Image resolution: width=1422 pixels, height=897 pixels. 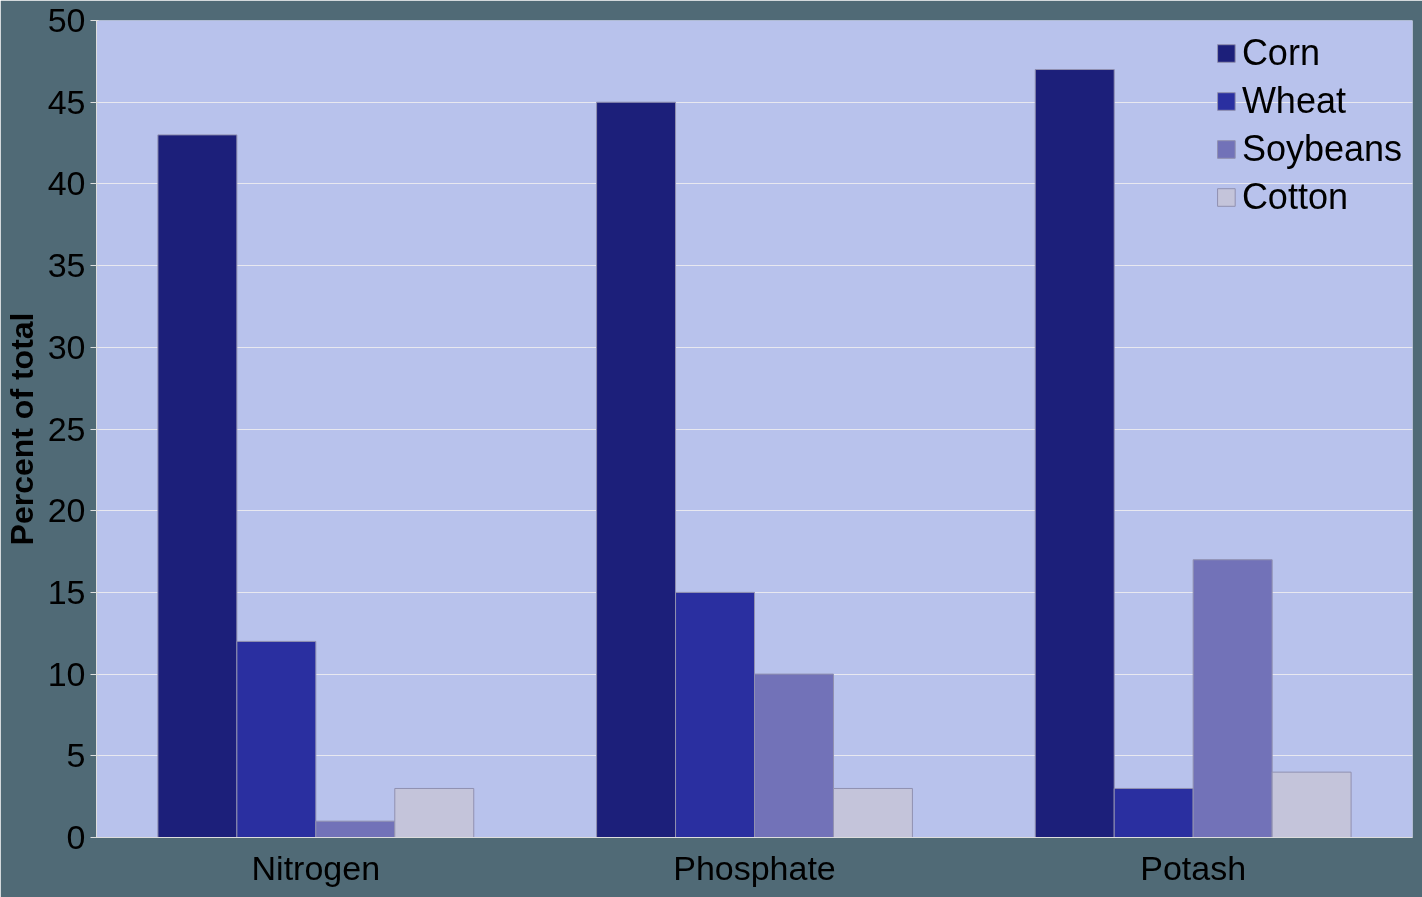 I want to click on y-tick-label: 15, so click(x=66, y=591).